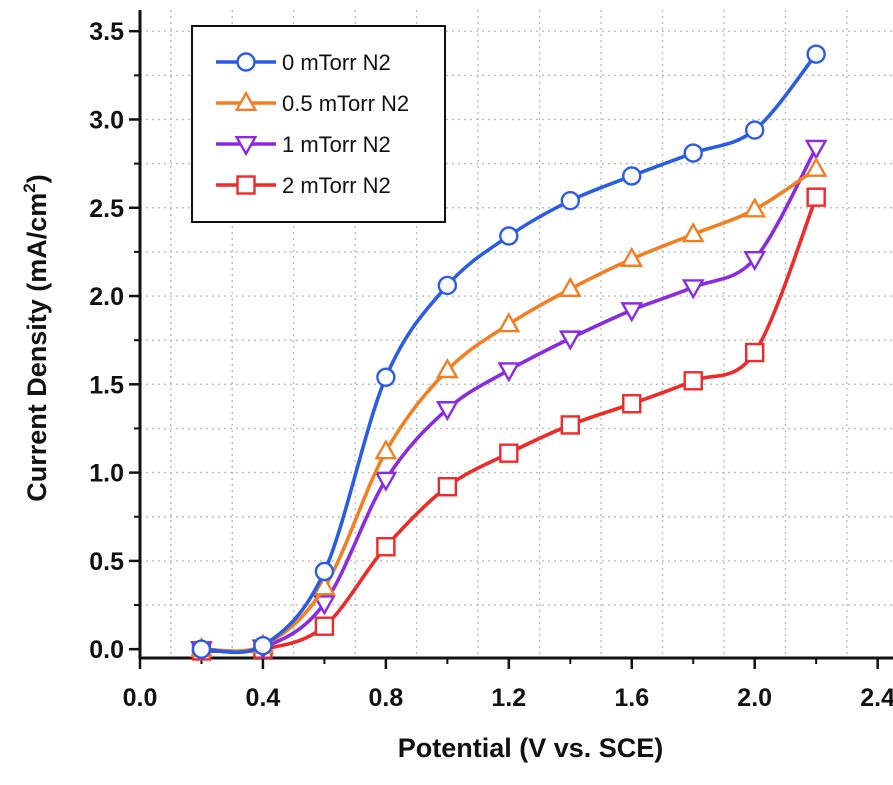 The image size is (893, 785). What do you see at coordinates (336, 185) in the screenshot?
I see `legend-label: 2 mTorr N2` at bounding box center [336, 185].